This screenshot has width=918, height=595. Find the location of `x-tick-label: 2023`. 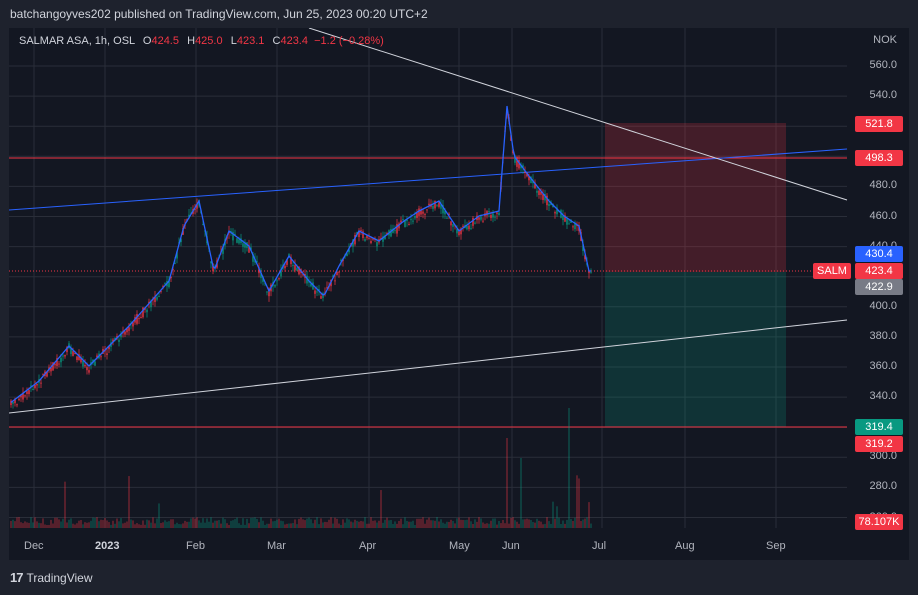

x-tick-label: 2023 is located at coordinates (107, 546).